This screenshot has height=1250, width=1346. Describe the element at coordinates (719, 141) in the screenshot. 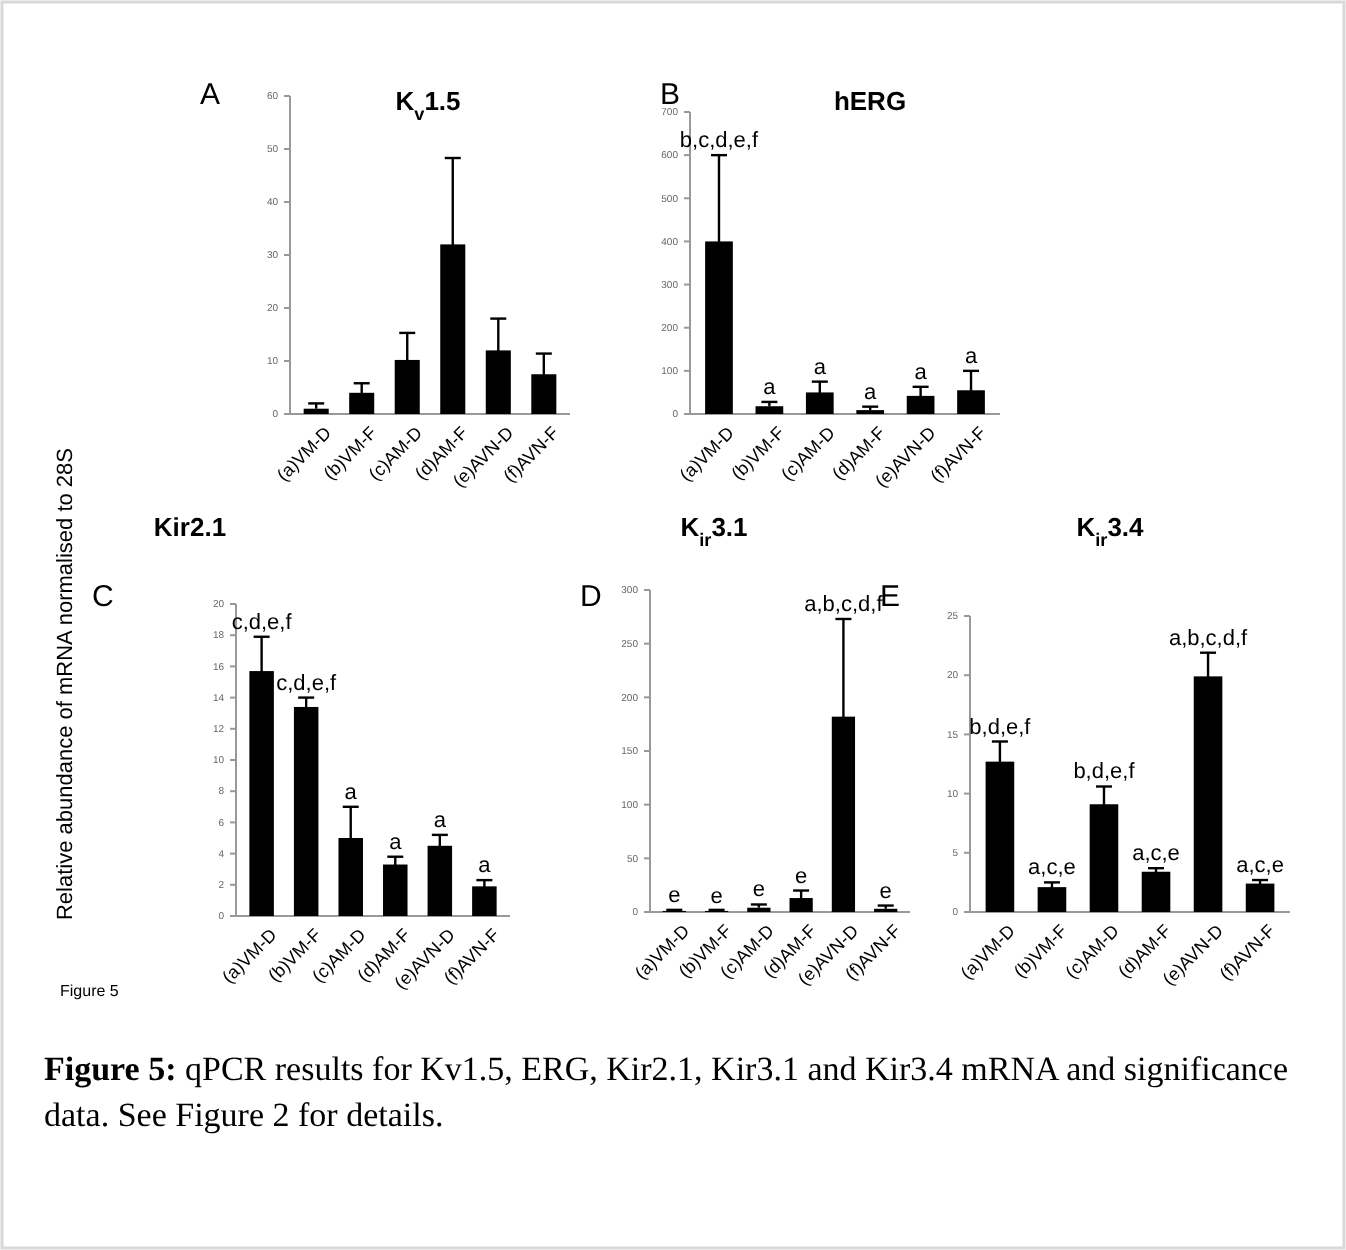

I see `annotation: b,c,d,e,f` at that location.